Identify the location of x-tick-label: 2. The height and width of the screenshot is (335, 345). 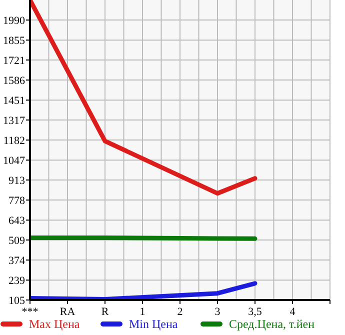
(180, 312).